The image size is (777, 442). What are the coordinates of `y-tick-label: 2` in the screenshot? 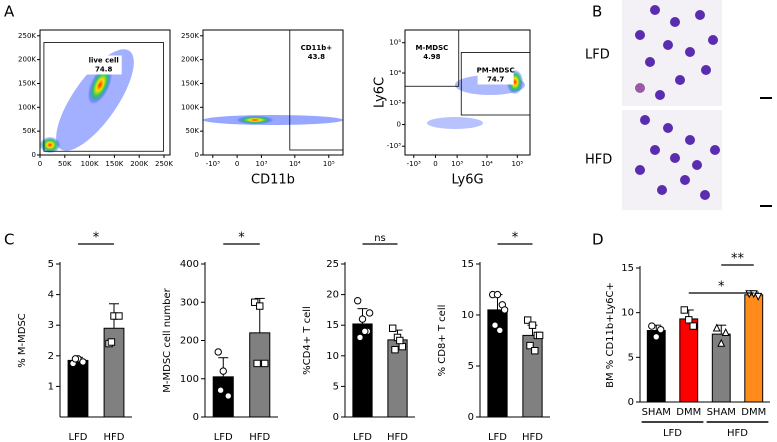 It's located at (51, 356).